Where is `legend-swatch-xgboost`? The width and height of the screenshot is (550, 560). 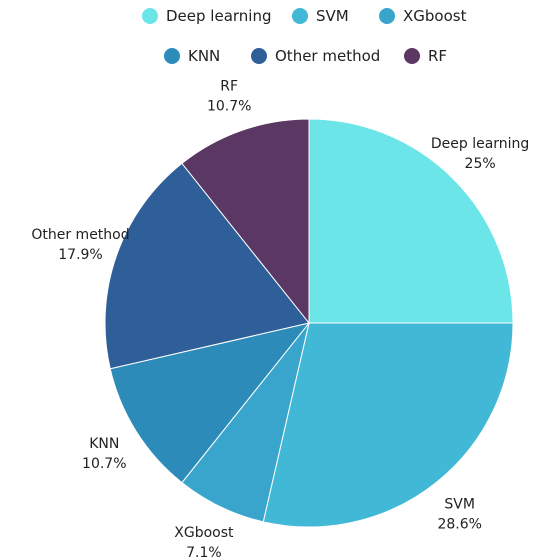
legend-swatch-xgboost is located at coordinates (387, 16).